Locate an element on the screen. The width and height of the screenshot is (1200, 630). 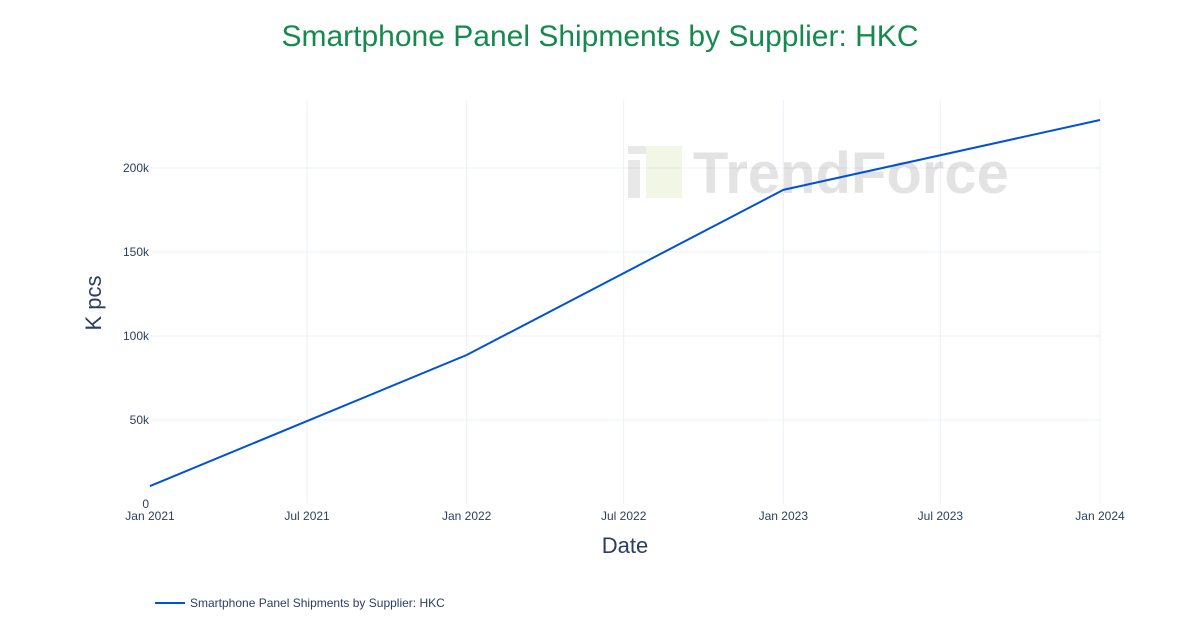
x-tick-label: Jul 2022 is located at coordinates (624, 516).